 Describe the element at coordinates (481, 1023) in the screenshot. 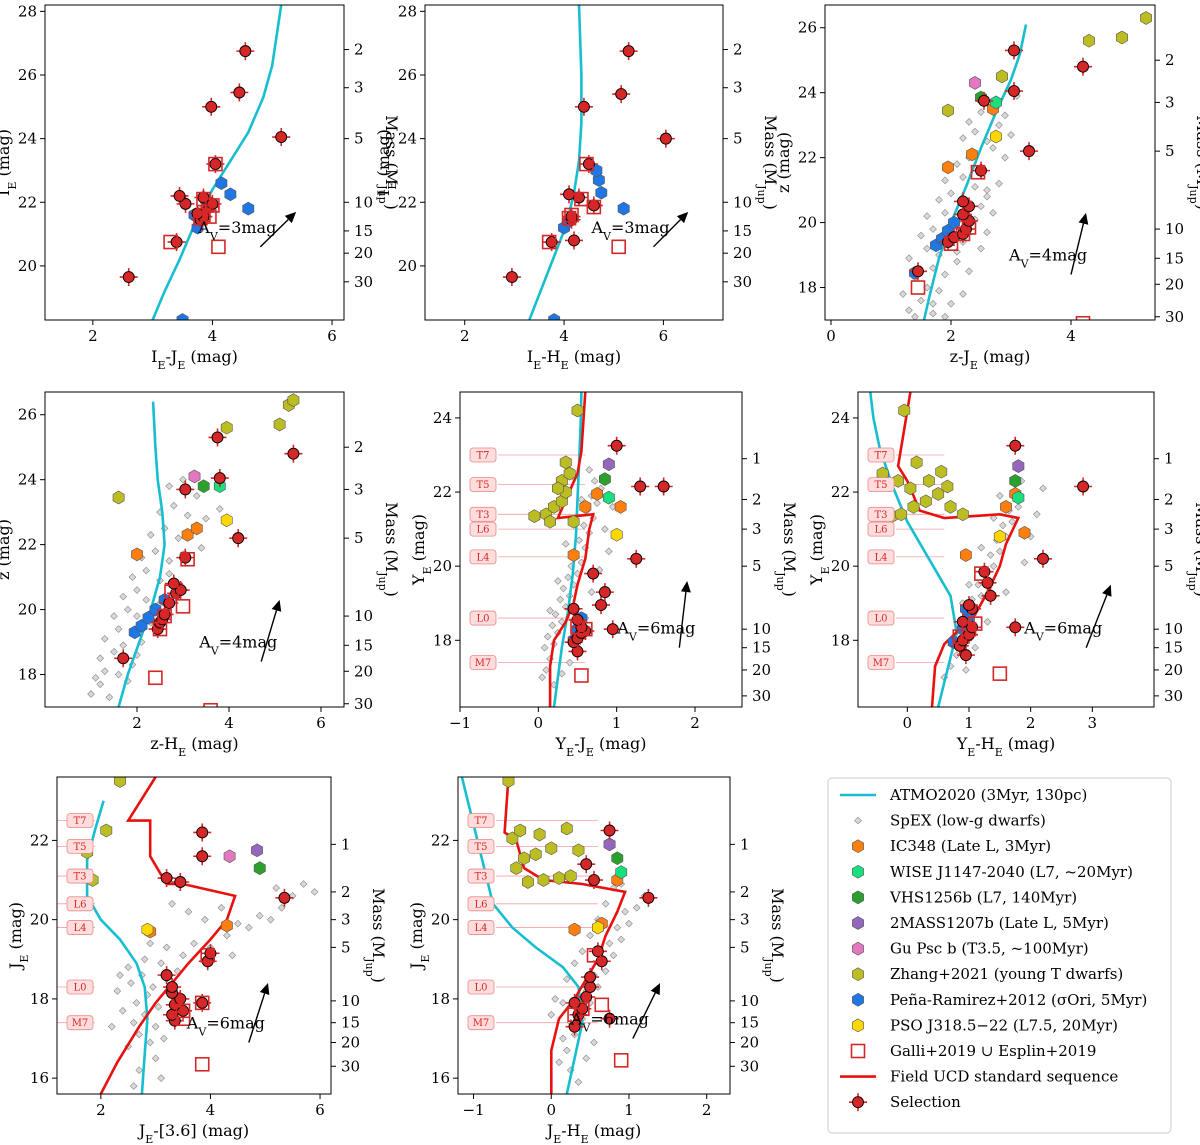

I see `spt-label: M7` at that location.